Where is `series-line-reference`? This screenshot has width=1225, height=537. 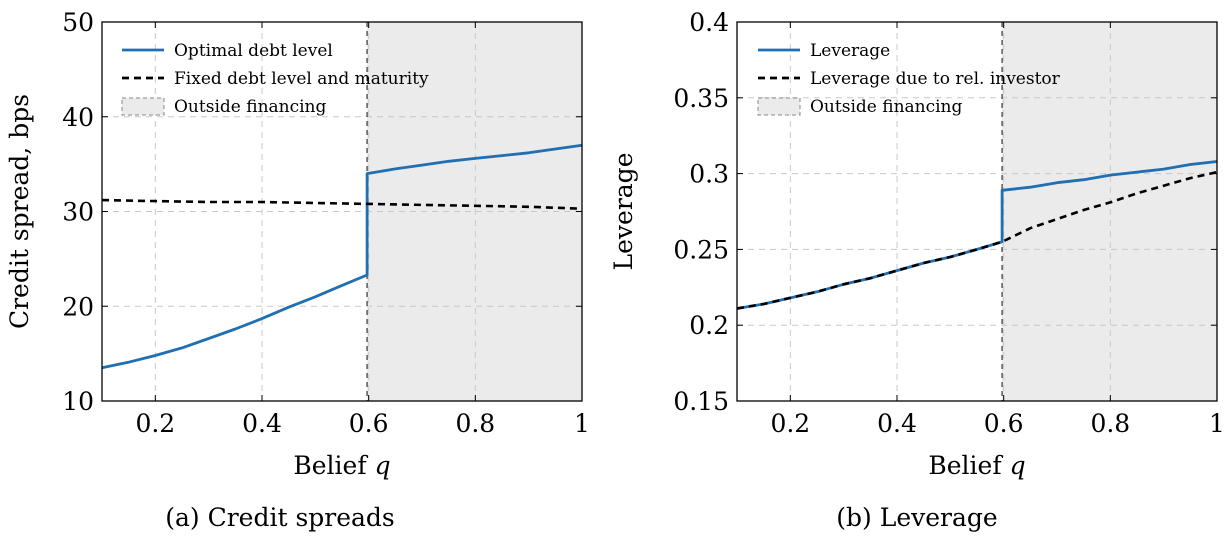
series-line-reference is located at coordinates (342, 204).